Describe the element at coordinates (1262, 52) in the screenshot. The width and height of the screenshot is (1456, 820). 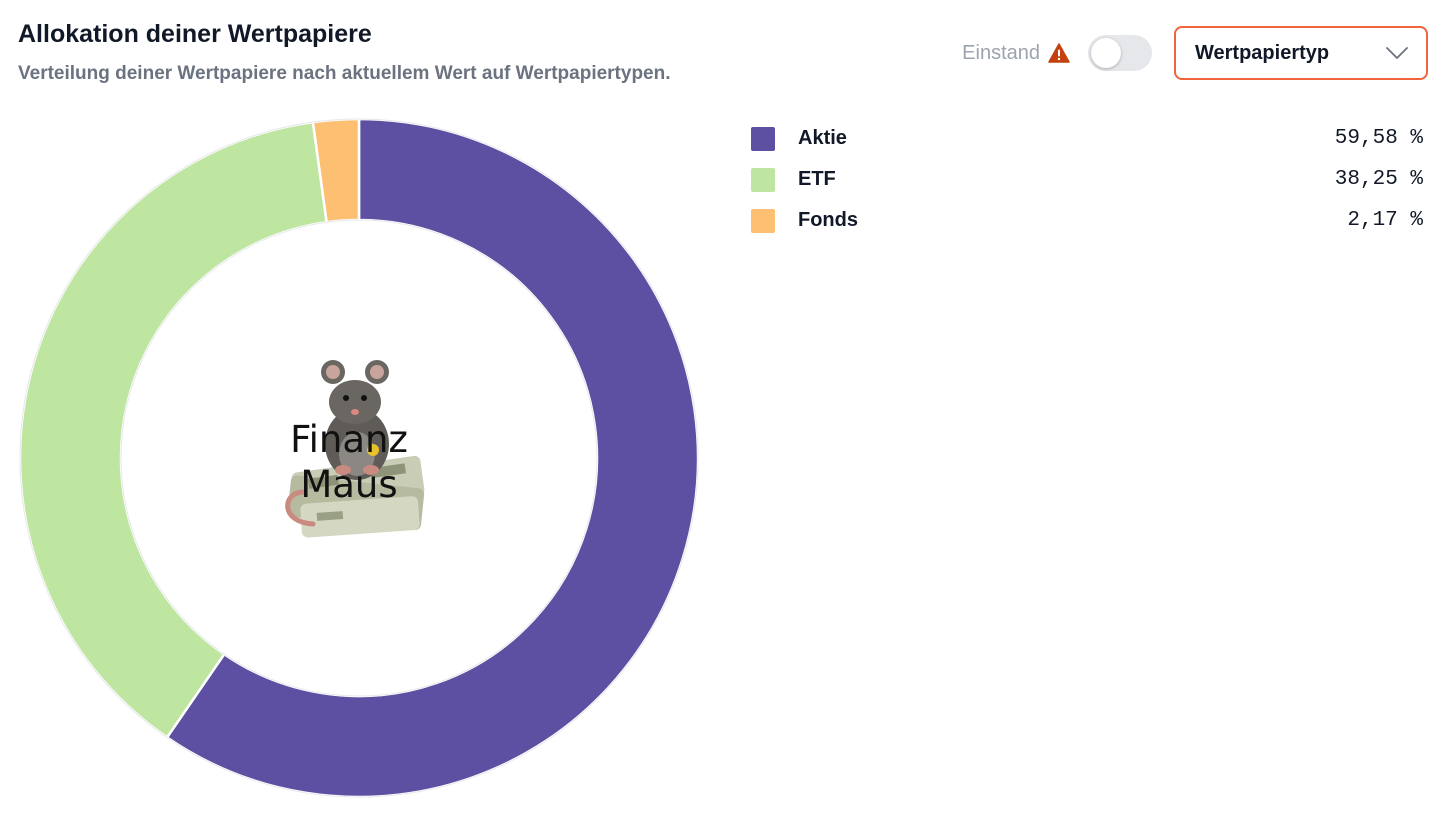
I see `select-value: Wertpapiertyp` at that location.